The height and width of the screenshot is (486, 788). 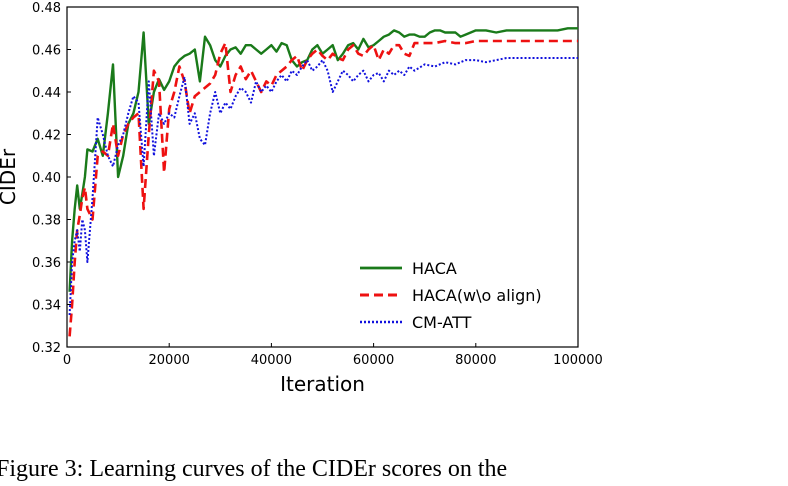 I want to click on y-tick-label: 0.32, so click(x=46, y=348).